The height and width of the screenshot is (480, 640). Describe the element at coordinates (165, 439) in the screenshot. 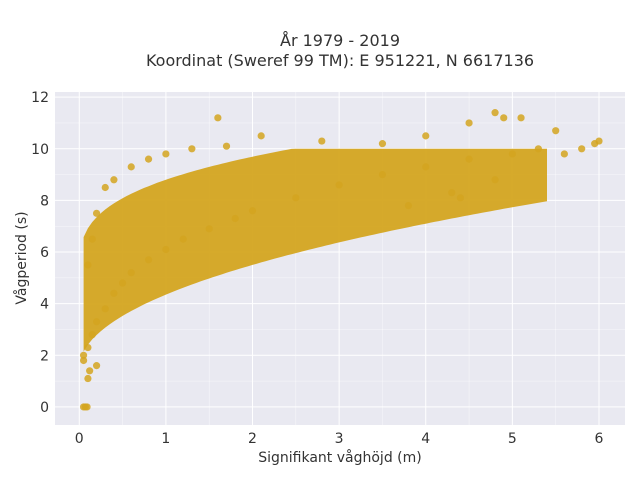

I see `x-tick-label: 1` at that location.